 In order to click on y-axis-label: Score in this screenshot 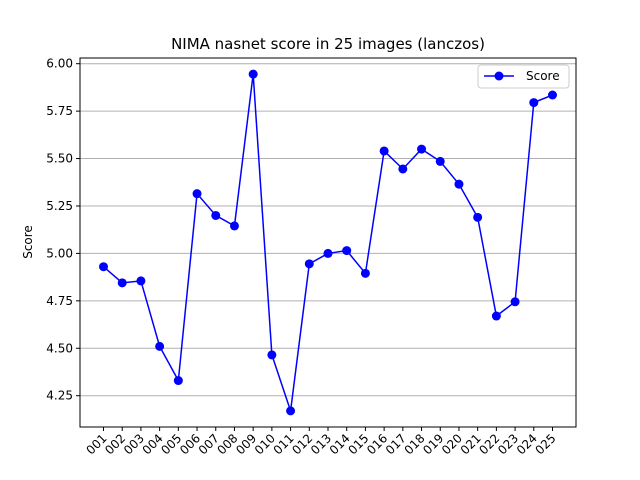, I will do `click(28, 242)`.